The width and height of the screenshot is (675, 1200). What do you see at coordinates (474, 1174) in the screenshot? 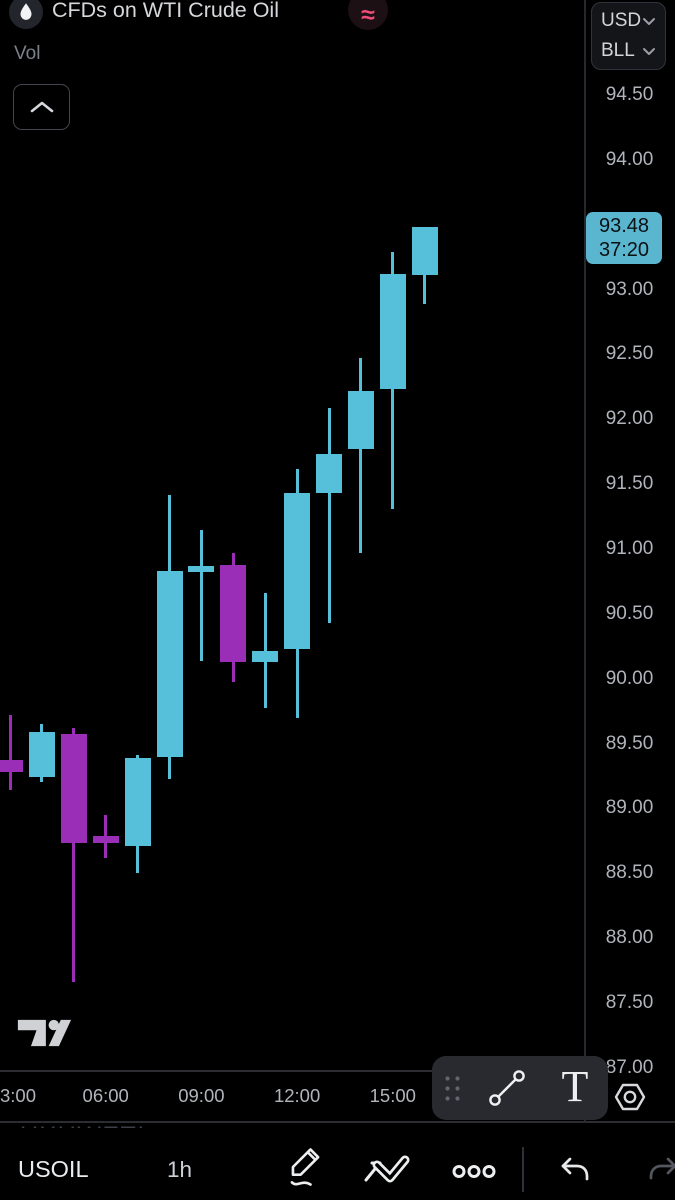
I see `more-options-icon` at bounding box center [474, 1174].